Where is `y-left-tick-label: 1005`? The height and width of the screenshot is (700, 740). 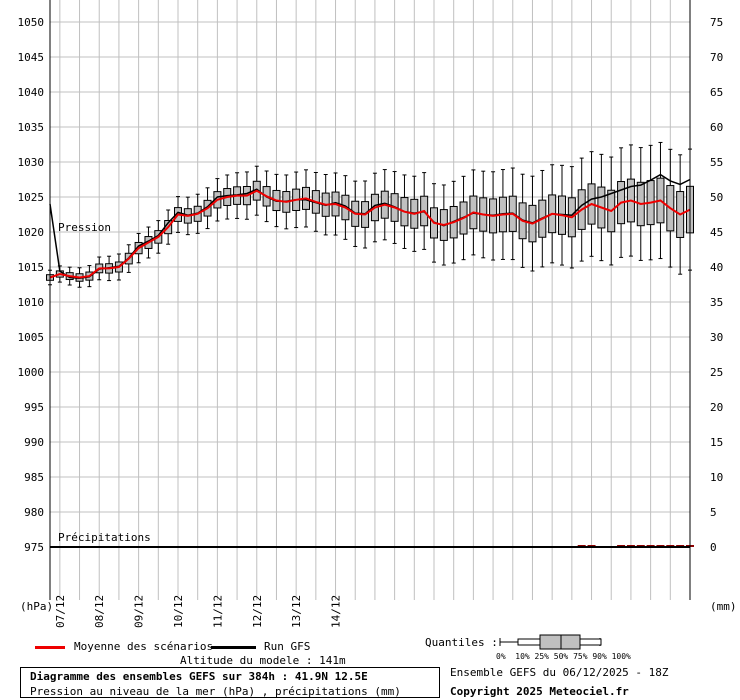
y-left-tick-label: 1005 is located at coordinates (31, 337).